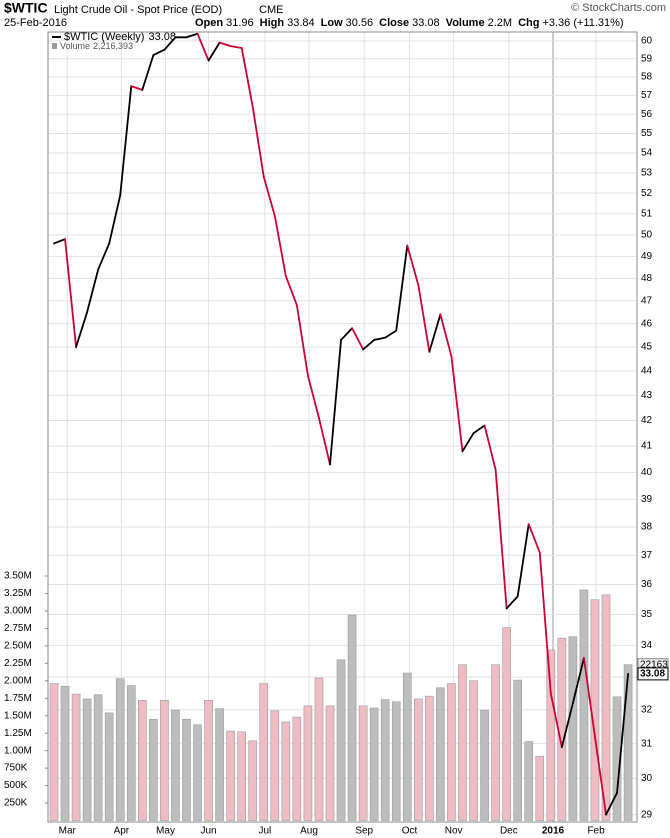 The image size is (670, 838). Describe the element at coordinates (582, 23) in the screenshot. I see `quote-value: +3.36 (+11.31%)` at that location.